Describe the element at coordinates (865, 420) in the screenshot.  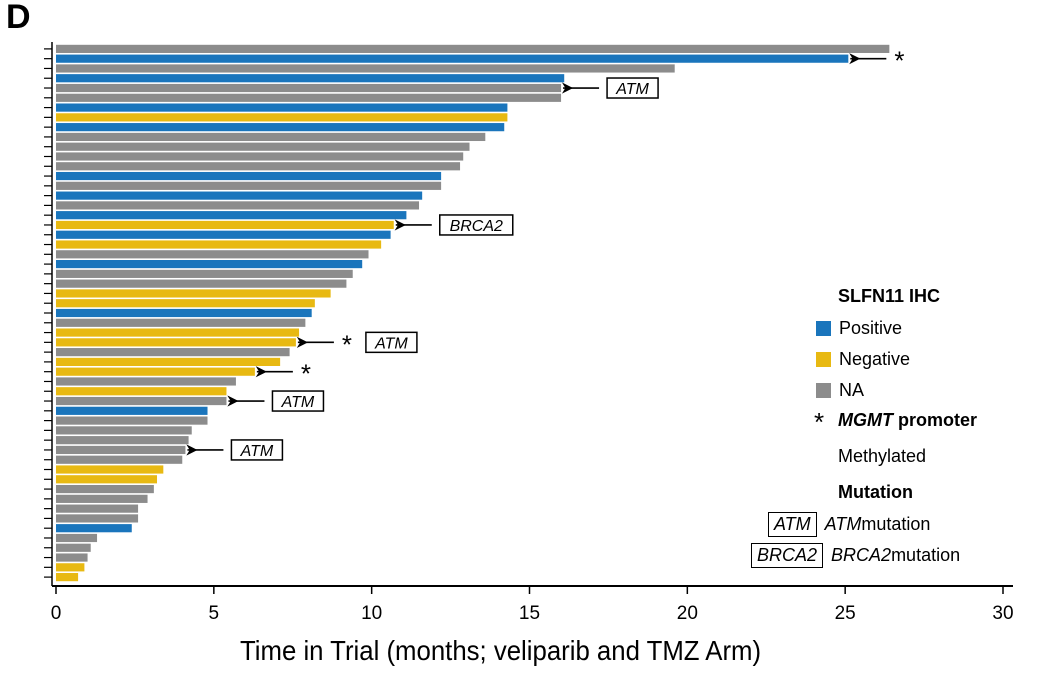
I see `legend-mgmt-italic: MGMT` at that location.